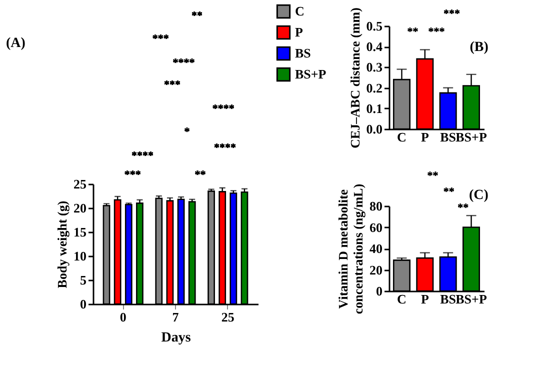  Describe the element at coordinates (376, 227) in the screenshot. I see `y-tick-label: 60` at that location.